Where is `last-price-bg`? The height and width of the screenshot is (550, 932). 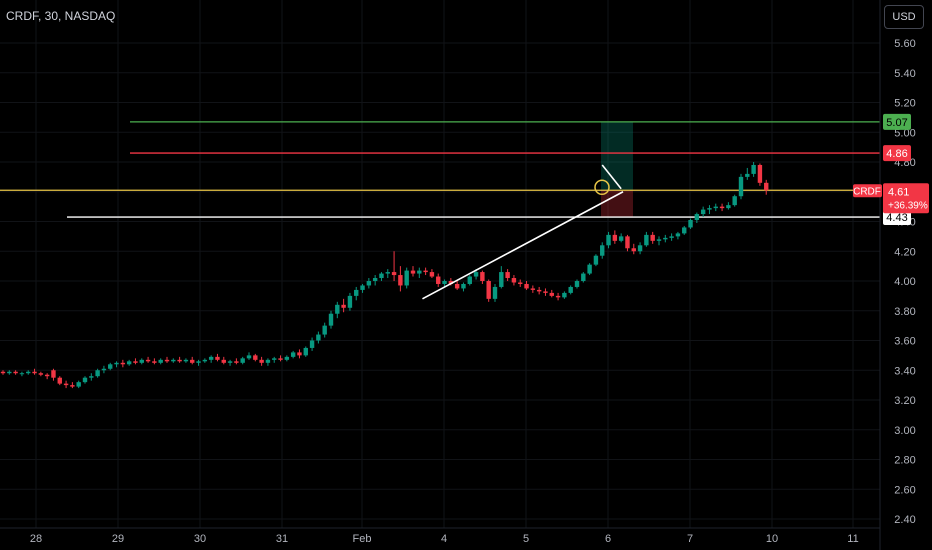 last-price-bg is located at coordinates (906, 198).